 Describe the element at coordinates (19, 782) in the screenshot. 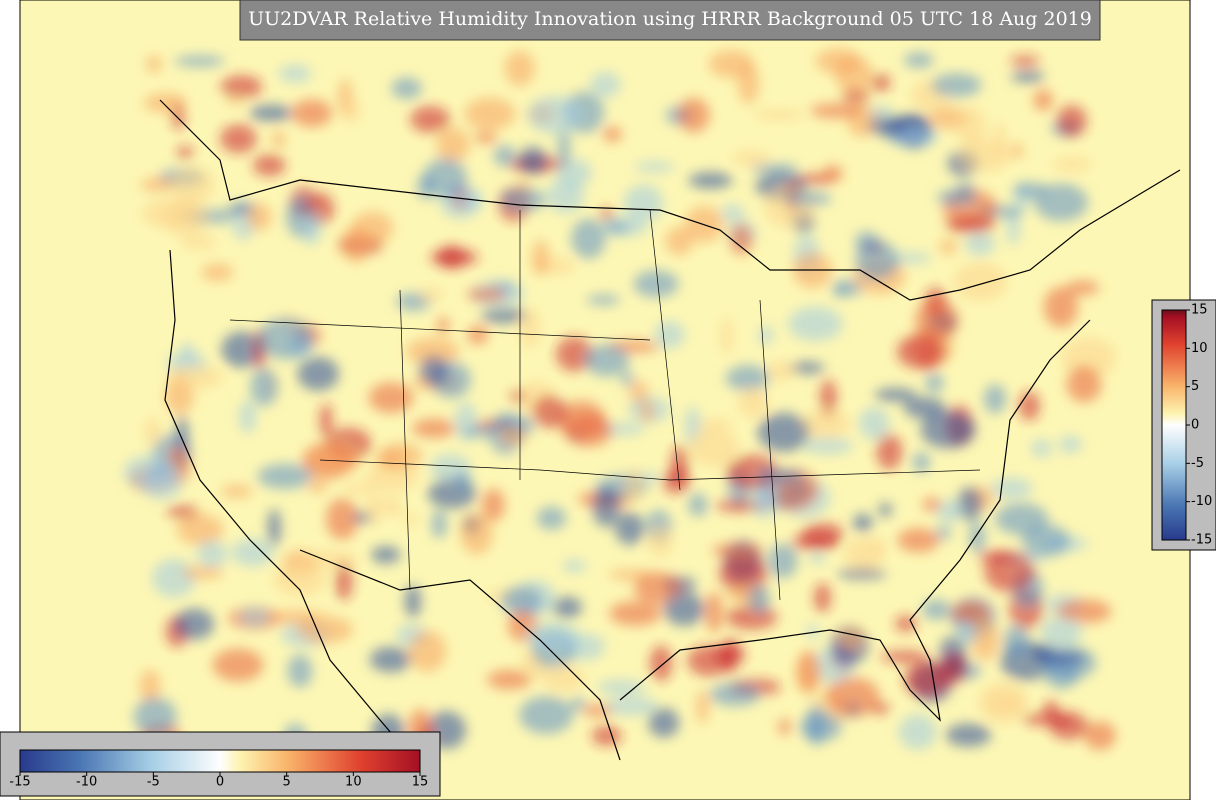

I see `tick-label: -15` at that location.